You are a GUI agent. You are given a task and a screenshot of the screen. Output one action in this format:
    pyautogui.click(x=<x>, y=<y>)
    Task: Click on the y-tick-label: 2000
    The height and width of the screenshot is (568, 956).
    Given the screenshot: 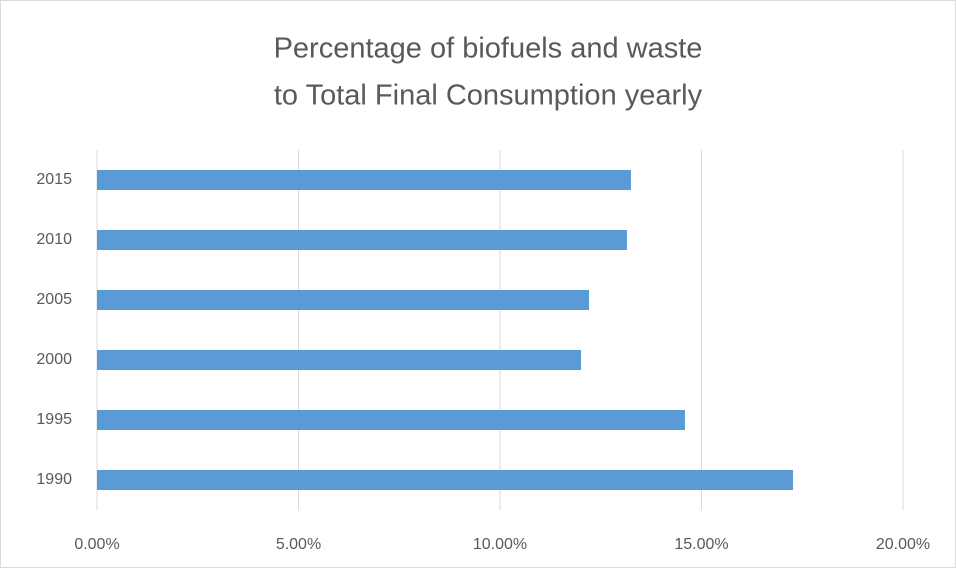 What is the action you would take?
    pyautogui.click(x=54, y=359)
    